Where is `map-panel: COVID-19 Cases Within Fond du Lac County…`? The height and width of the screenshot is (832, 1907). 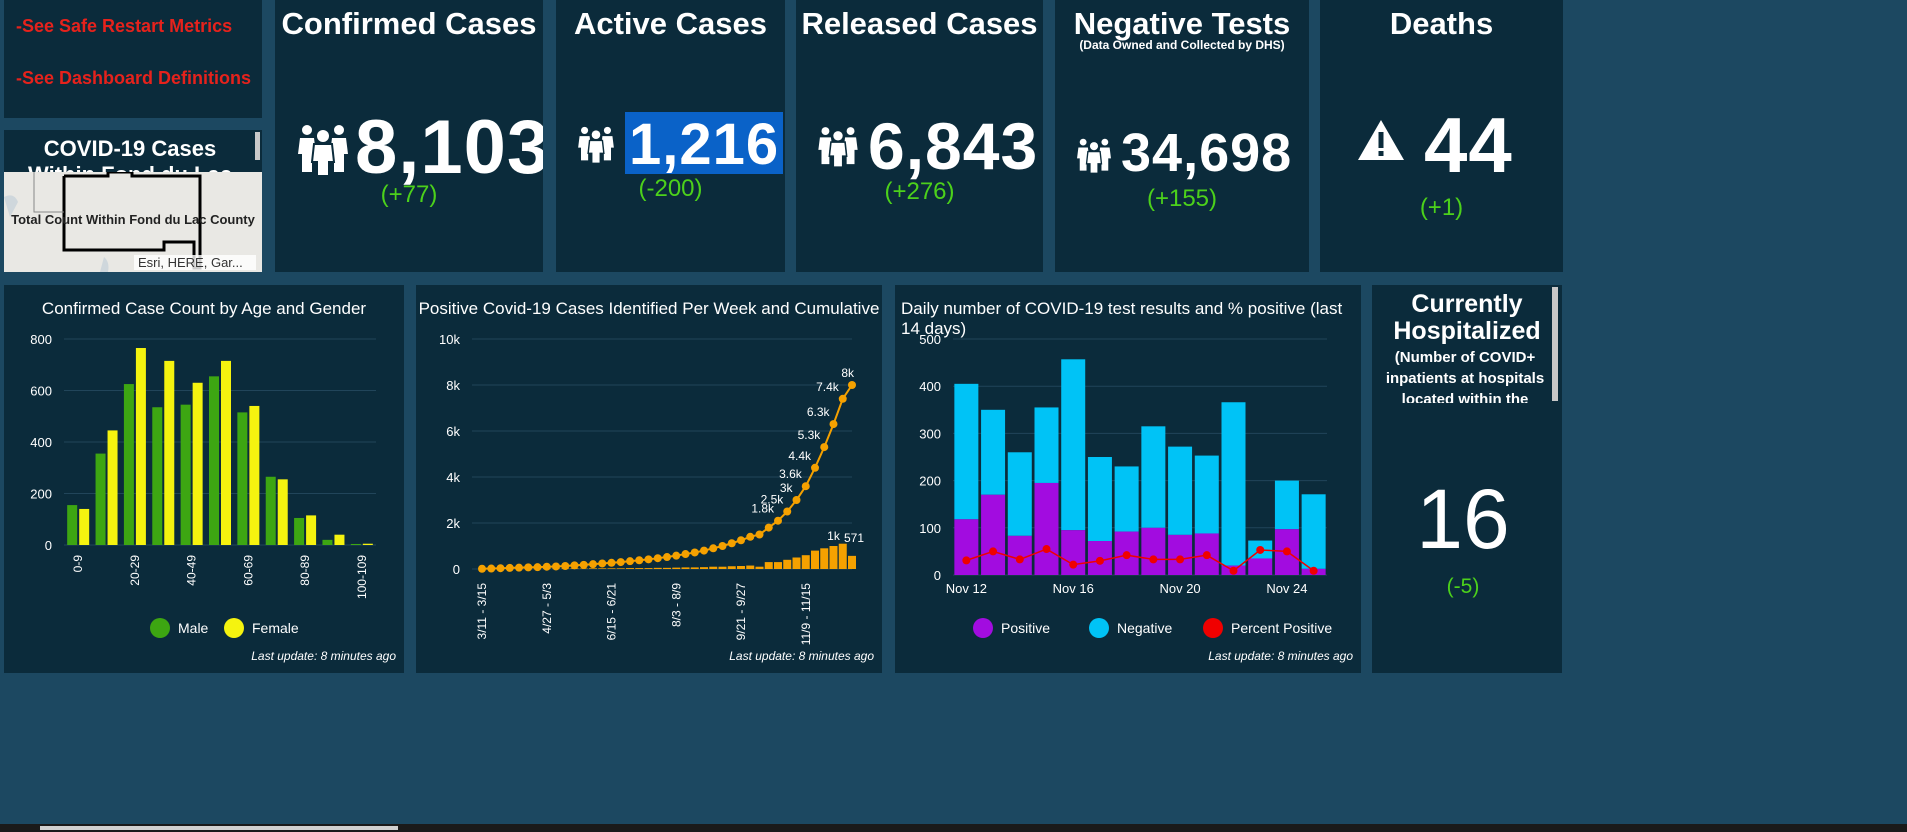
map-panel: COVID-19 Cases Within Fond du Lac County… is located at coordinates (133, 201).